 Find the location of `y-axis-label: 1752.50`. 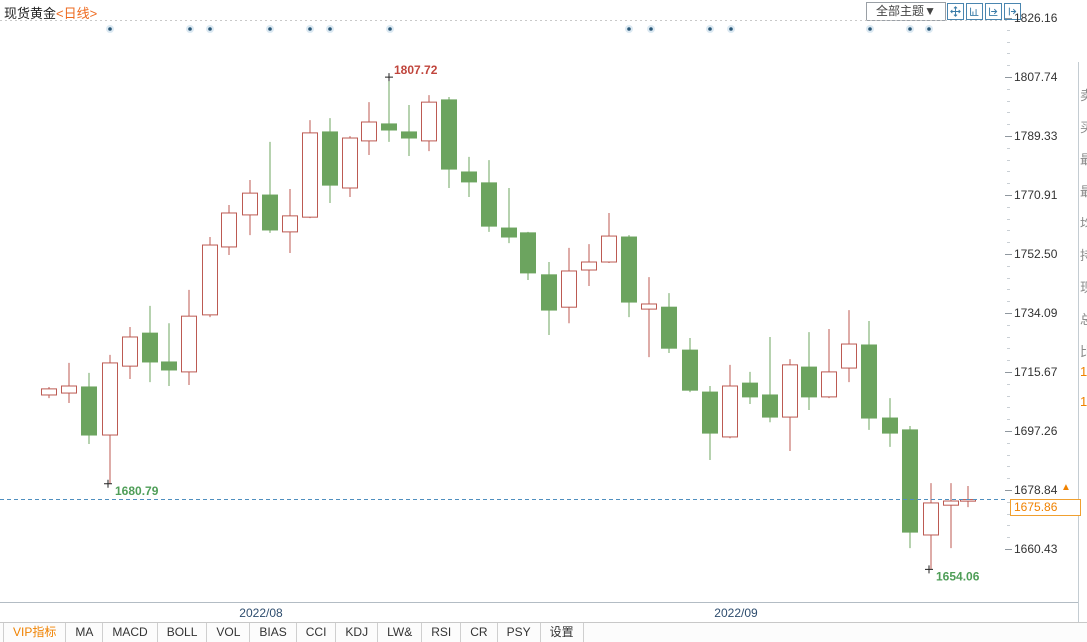

y-axis-label: 1752.50 is located at coordinates (1036, 254).